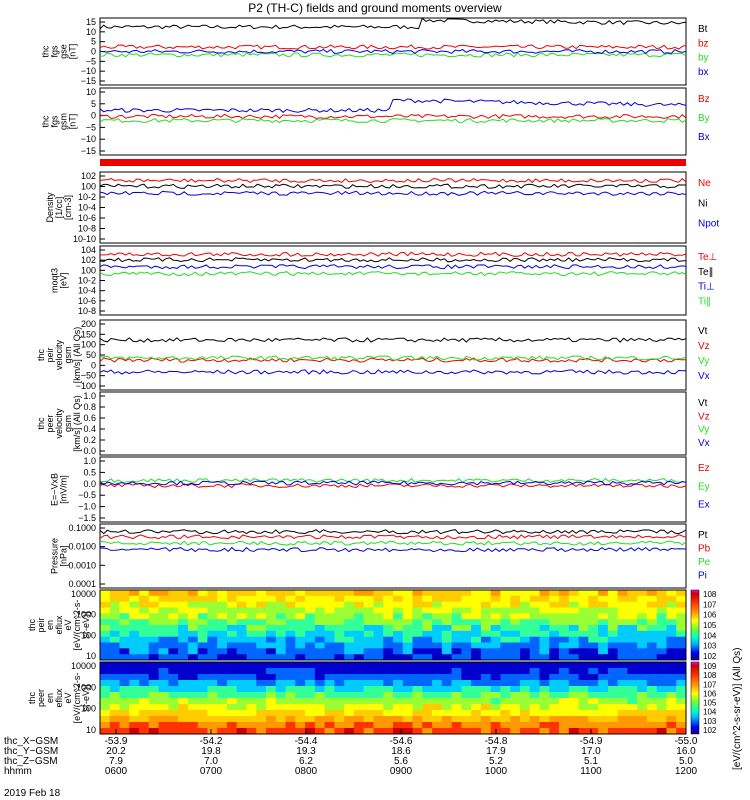 This screenshot has height=800, width=750. Describe the element at coordinates (64, 280) in the screenshot. I see `y-axis-label: [eV]` at that location.